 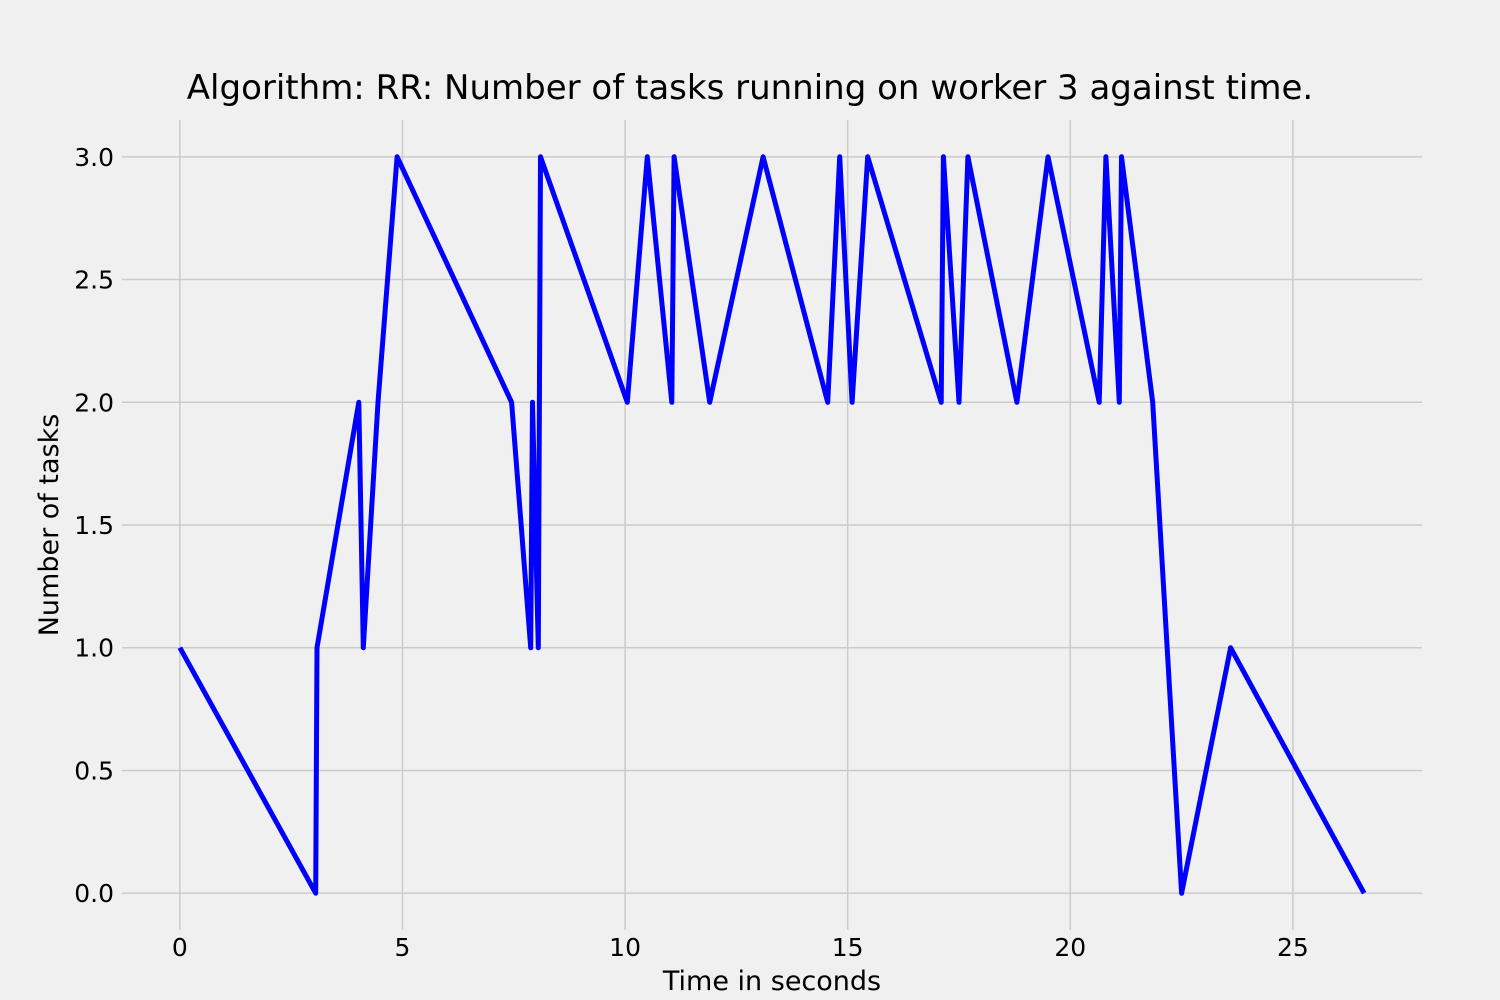 I want to click on x-axis-label: Time in seconds, so click(x=771, y=981).